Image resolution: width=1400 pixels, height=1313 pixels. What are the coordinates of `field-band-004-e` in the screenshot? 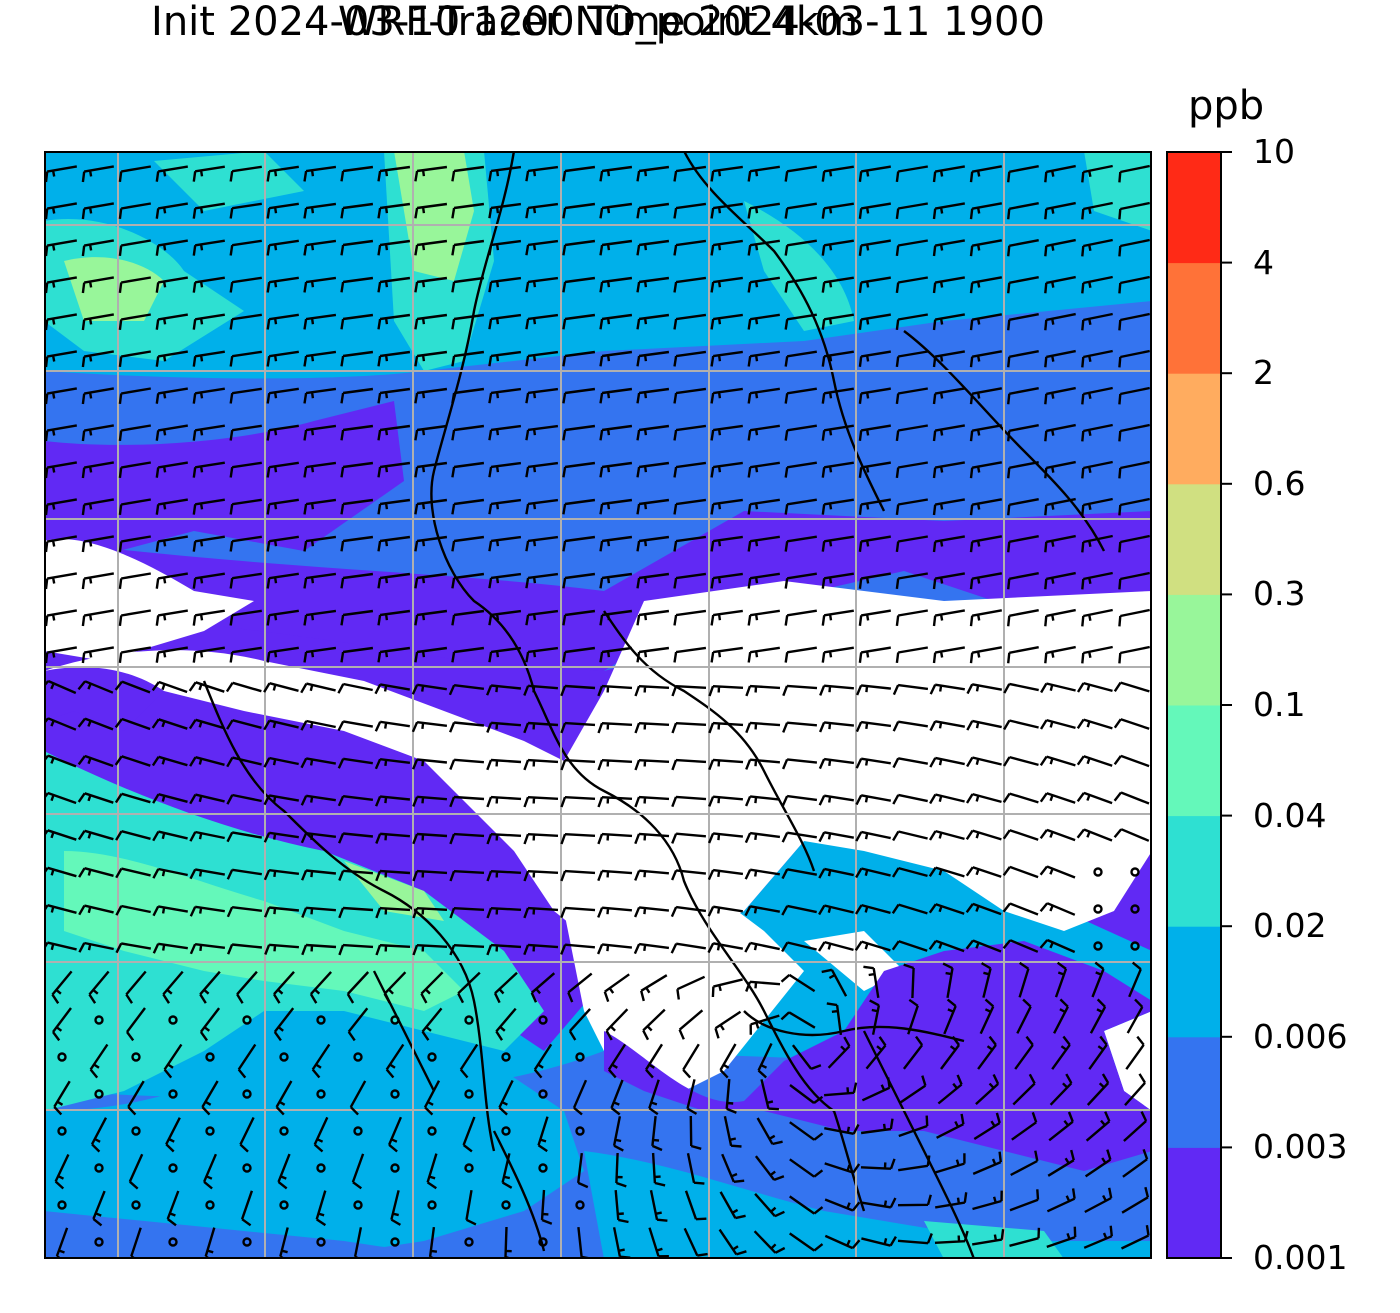 It's located at (1118, 191).